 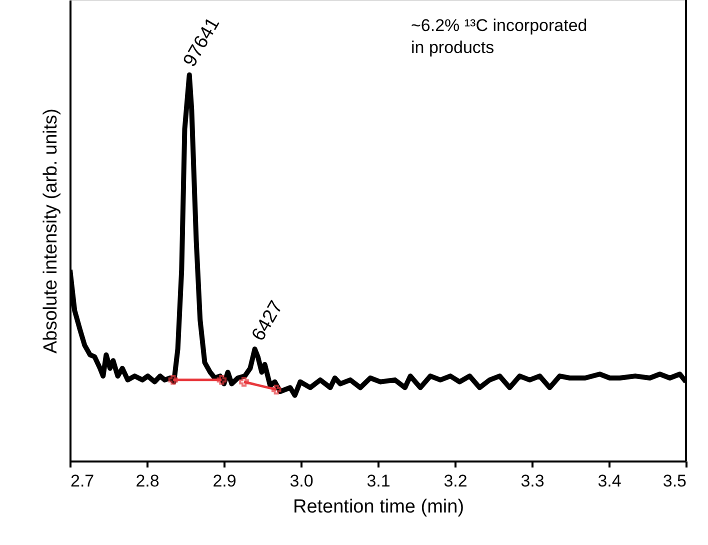 I want to click on x-tick-label: 3.1, so click(x=378, y=481).